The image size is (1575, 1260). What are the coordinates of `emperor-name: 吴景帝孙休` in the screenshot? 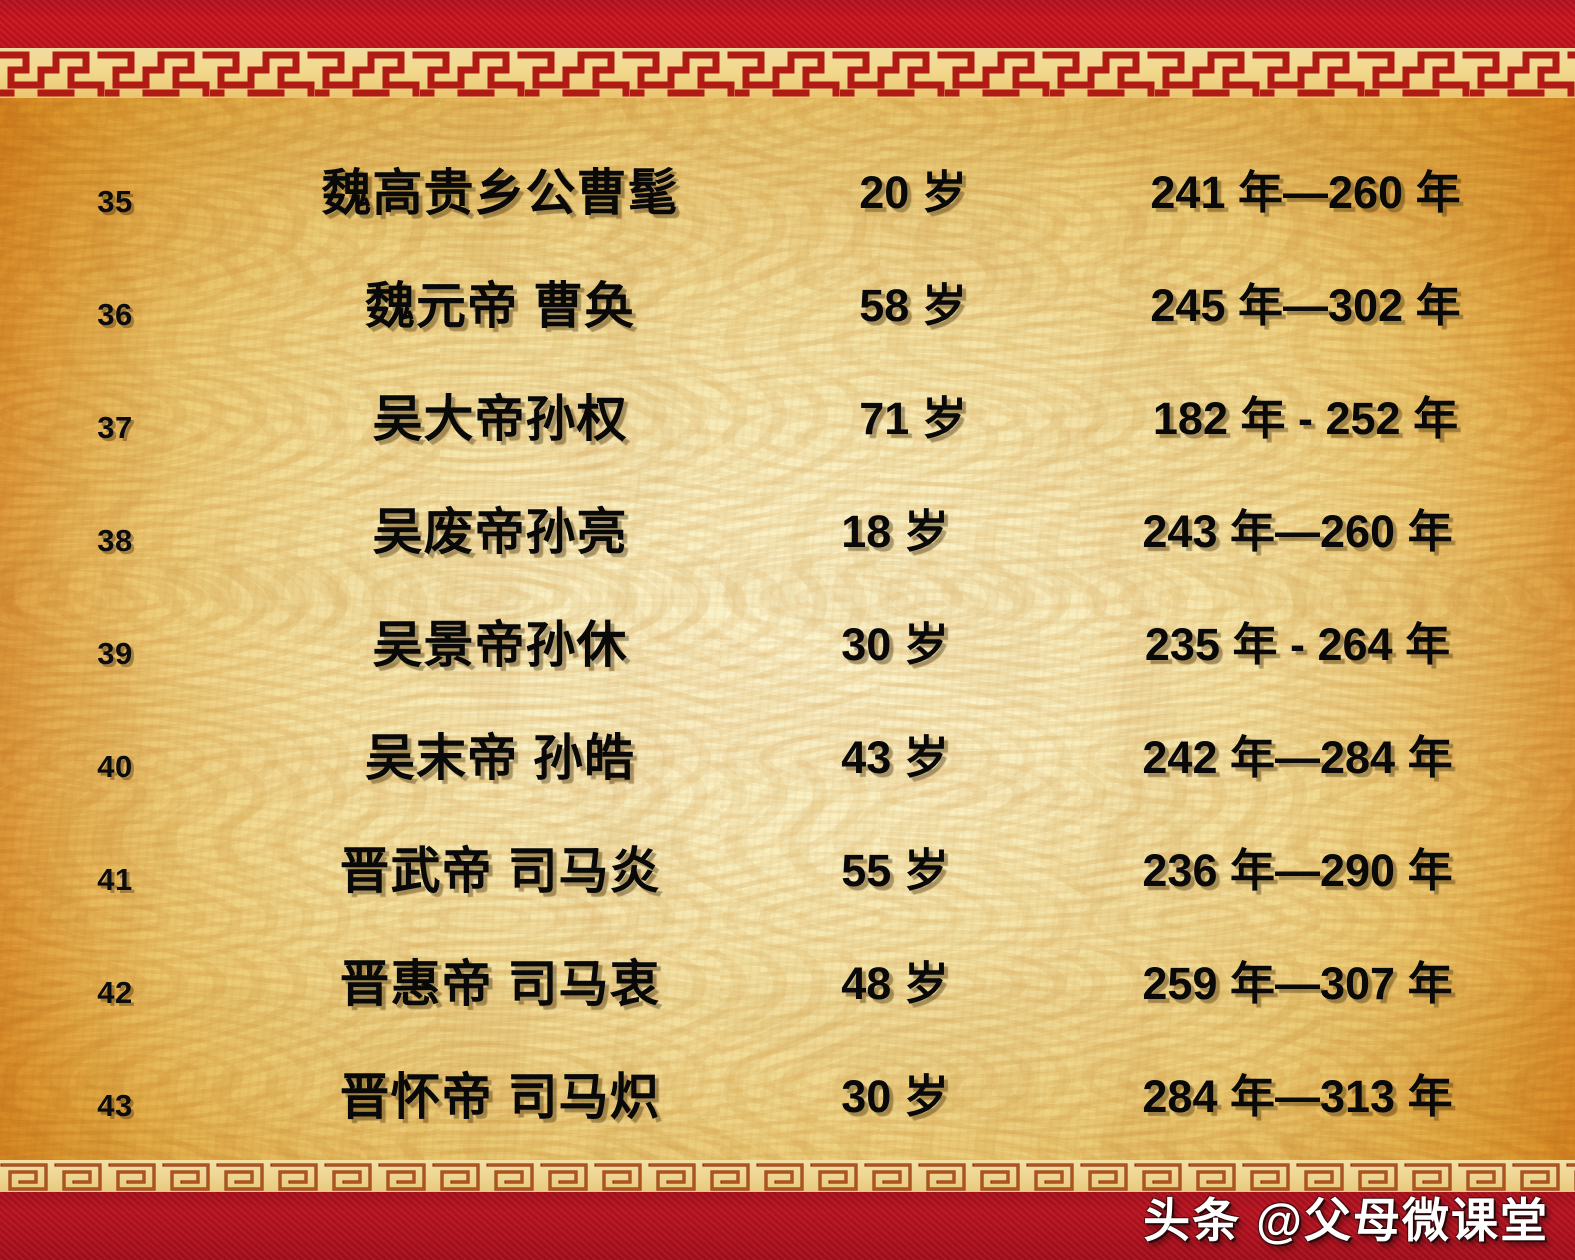 It's located at (500, 644).